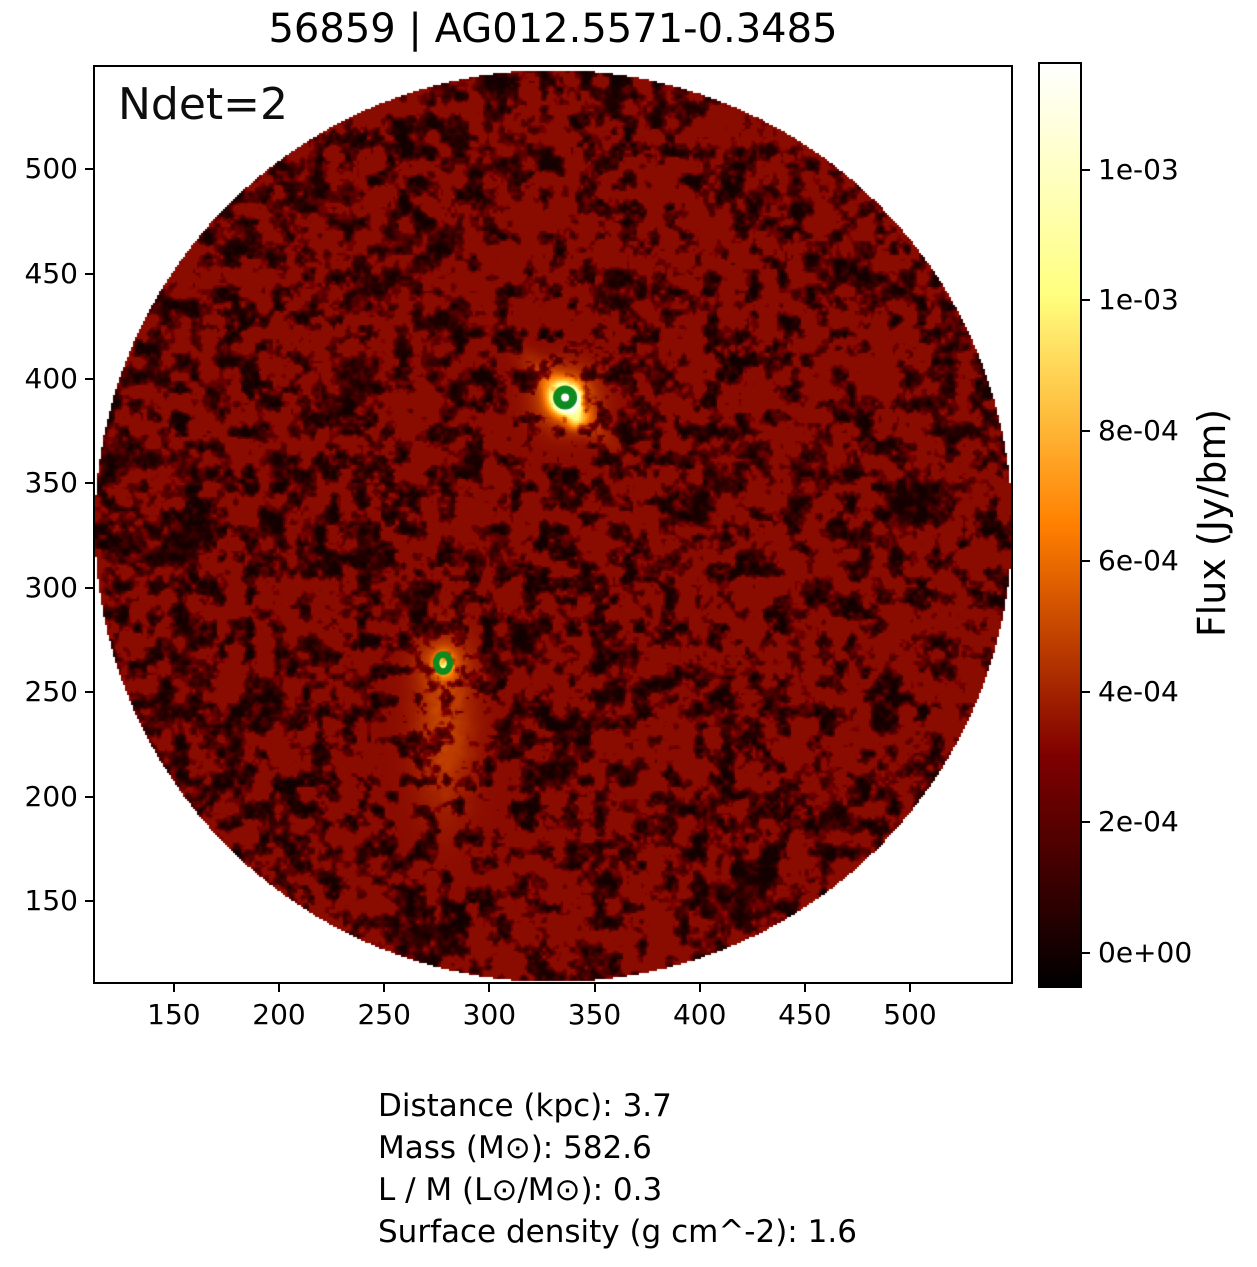  Describe the element at coordinates (51, 692) in the screenshot. I see `y-tick-label: 250` at that location.